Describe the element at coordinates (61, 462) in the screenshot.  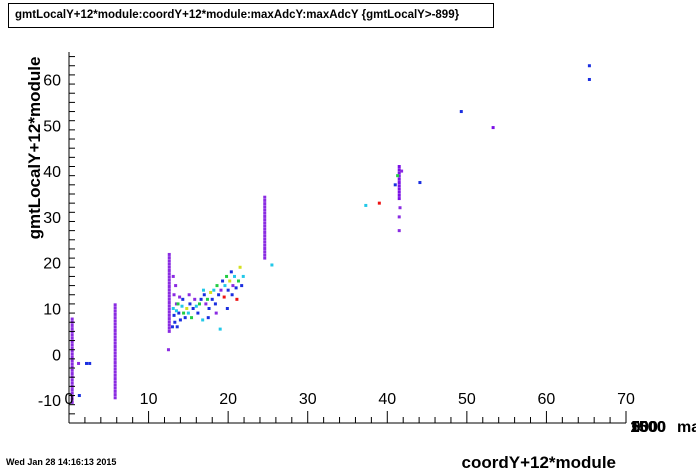
I see `timestamp: Wed Jan 28 14:16:13 2015` at that location.